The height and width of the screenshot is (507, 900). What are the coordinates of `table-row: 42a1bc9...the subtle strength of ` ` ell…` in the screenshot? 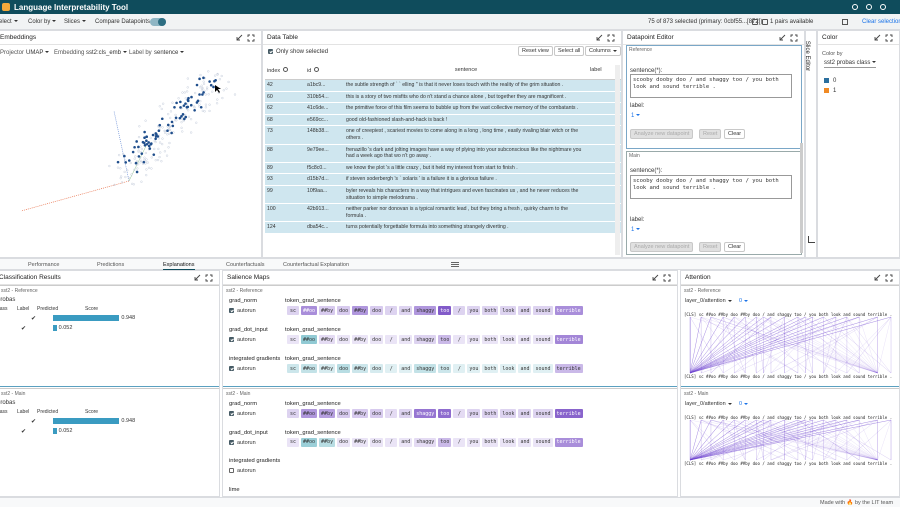 It's located at (443, 86).